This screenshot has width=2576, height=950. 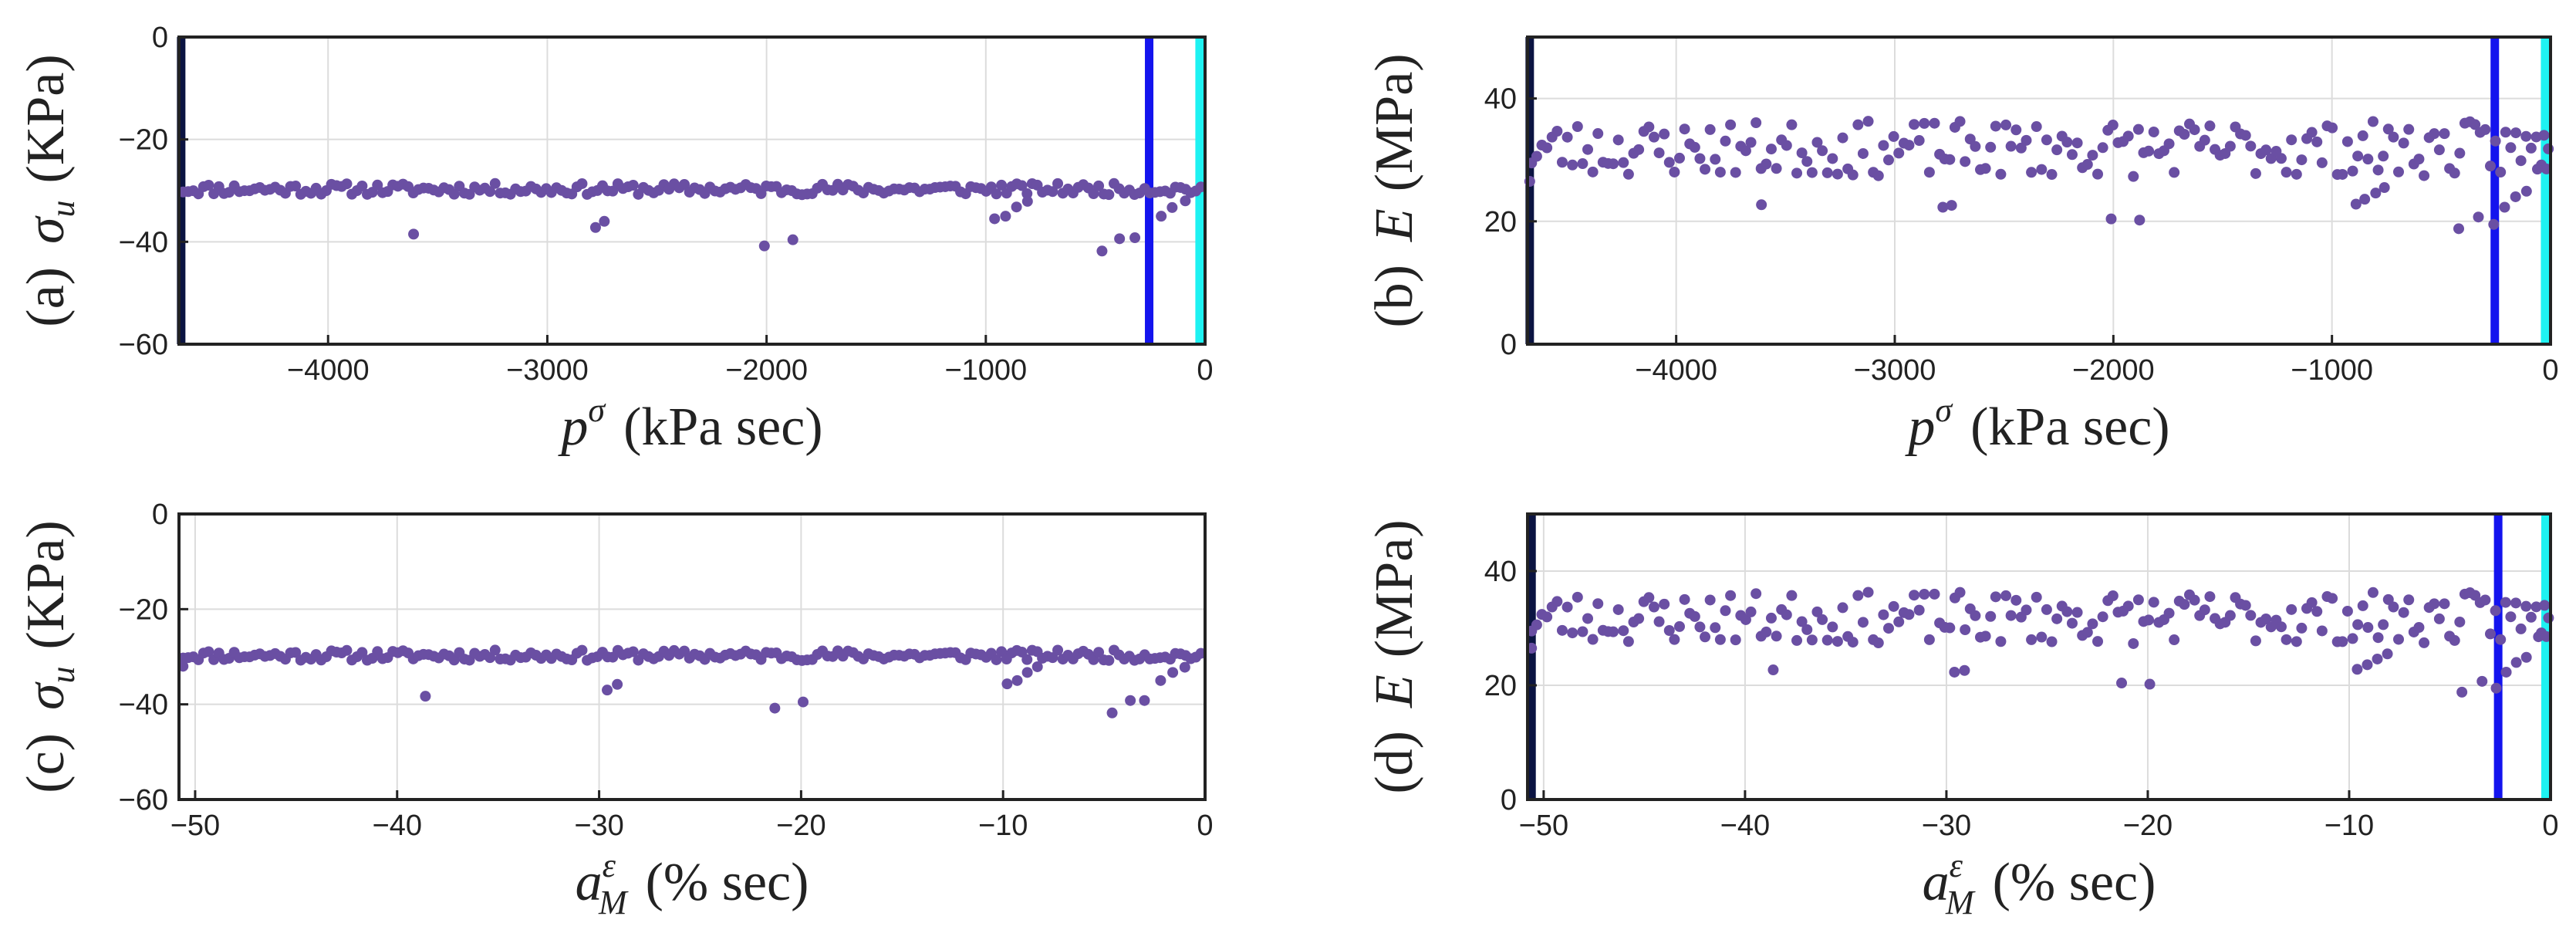 What do you see at coordinates (1500, 222) in the screenshot?
I see `panel-b-ytick-label-1: 20` at bounding box center [1500, 222].